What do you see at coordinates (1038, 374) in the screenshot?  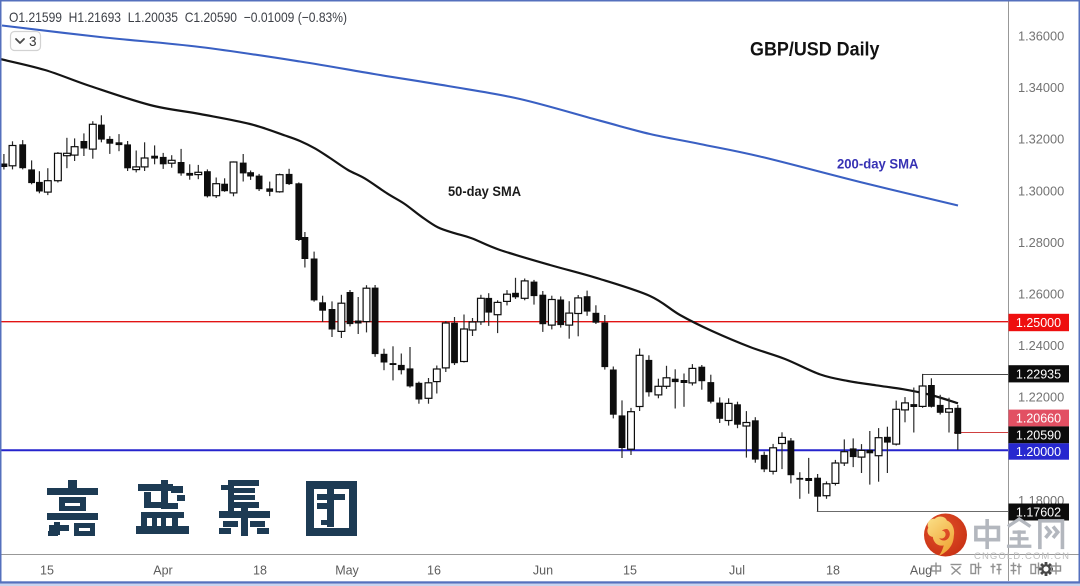 I see `svg-text: 1.22935` at bounding box center [1038, 374].